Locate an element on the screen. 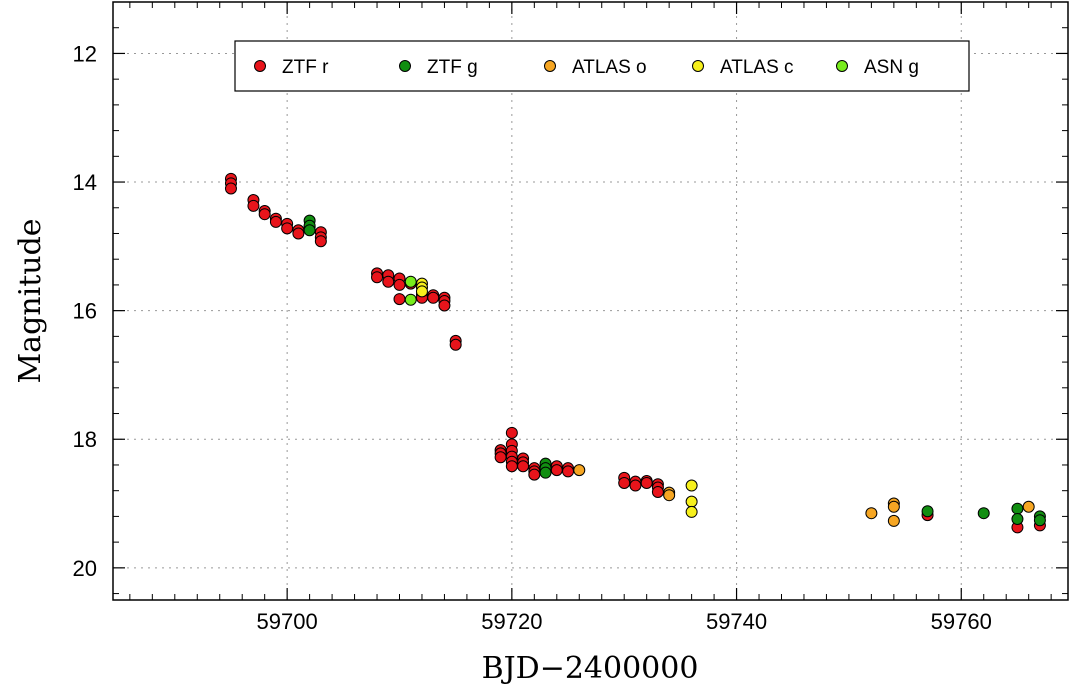  x-axis-title: BJD−2400000 is located at coordinates (590, 668).